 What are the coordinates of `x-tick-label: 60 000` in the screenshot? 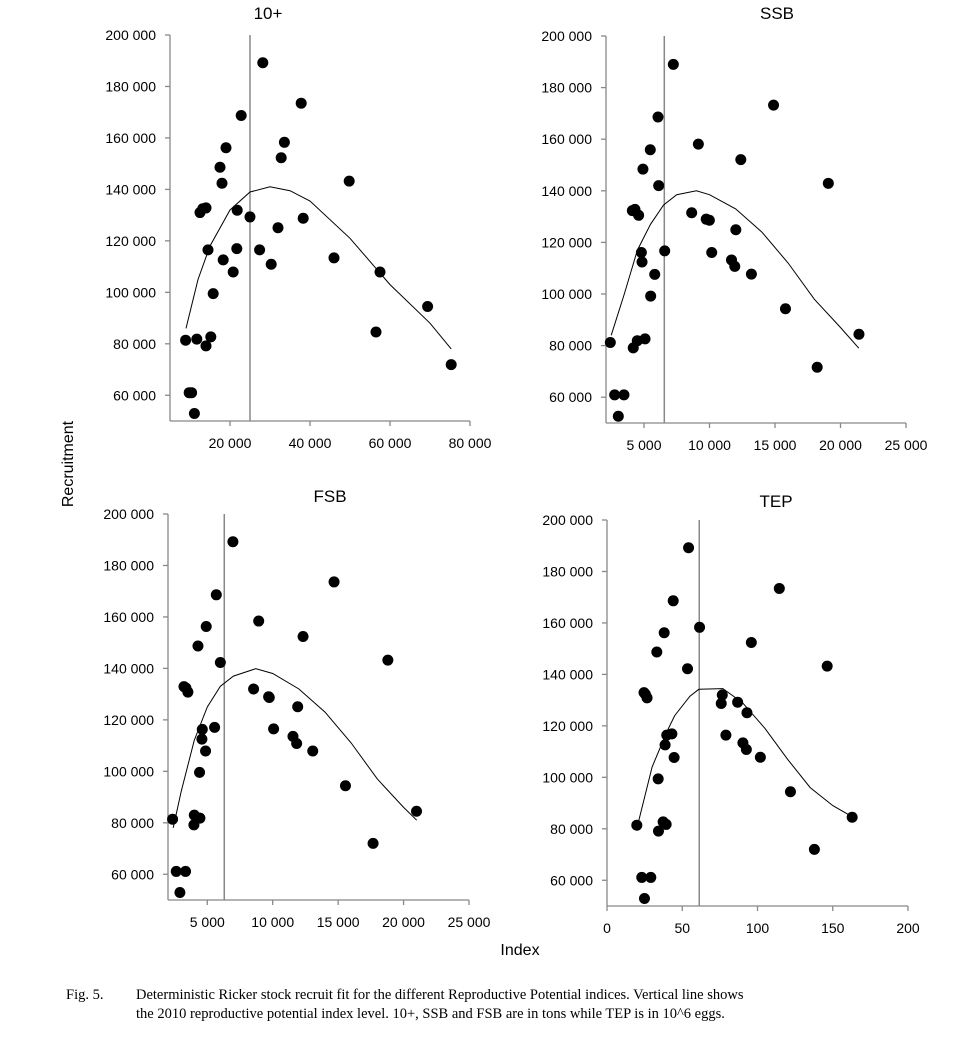 It's located at (390, 443).